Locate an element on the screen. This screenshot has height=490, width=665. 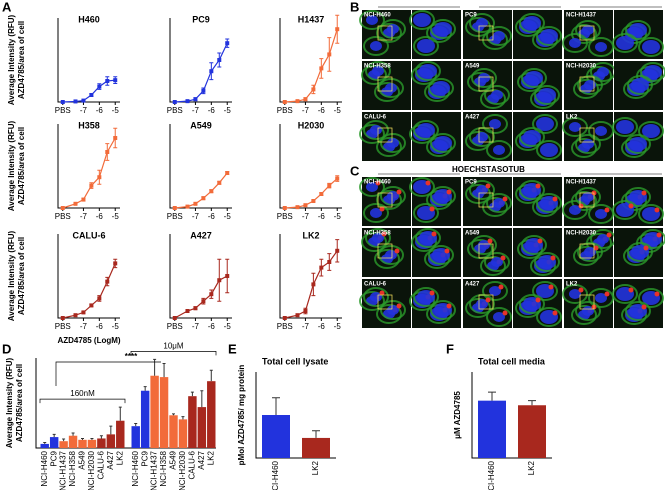
x-tick-label: NCI-H1437 is located at coordinates (63, 470).